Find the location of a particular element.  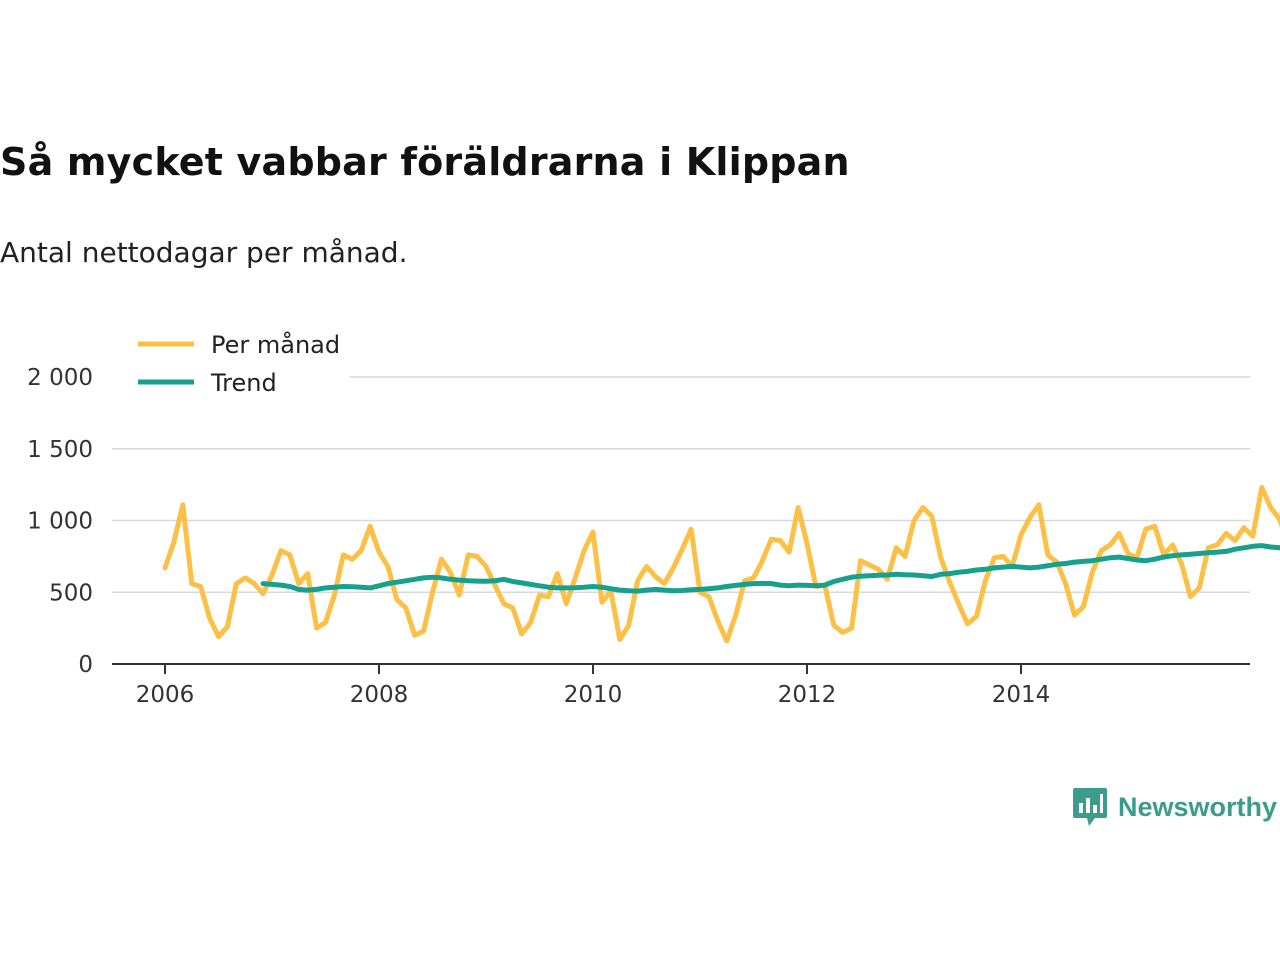

x-axis: 2006200820102012201420172019202120232025 is located at coordinates (593, 686).